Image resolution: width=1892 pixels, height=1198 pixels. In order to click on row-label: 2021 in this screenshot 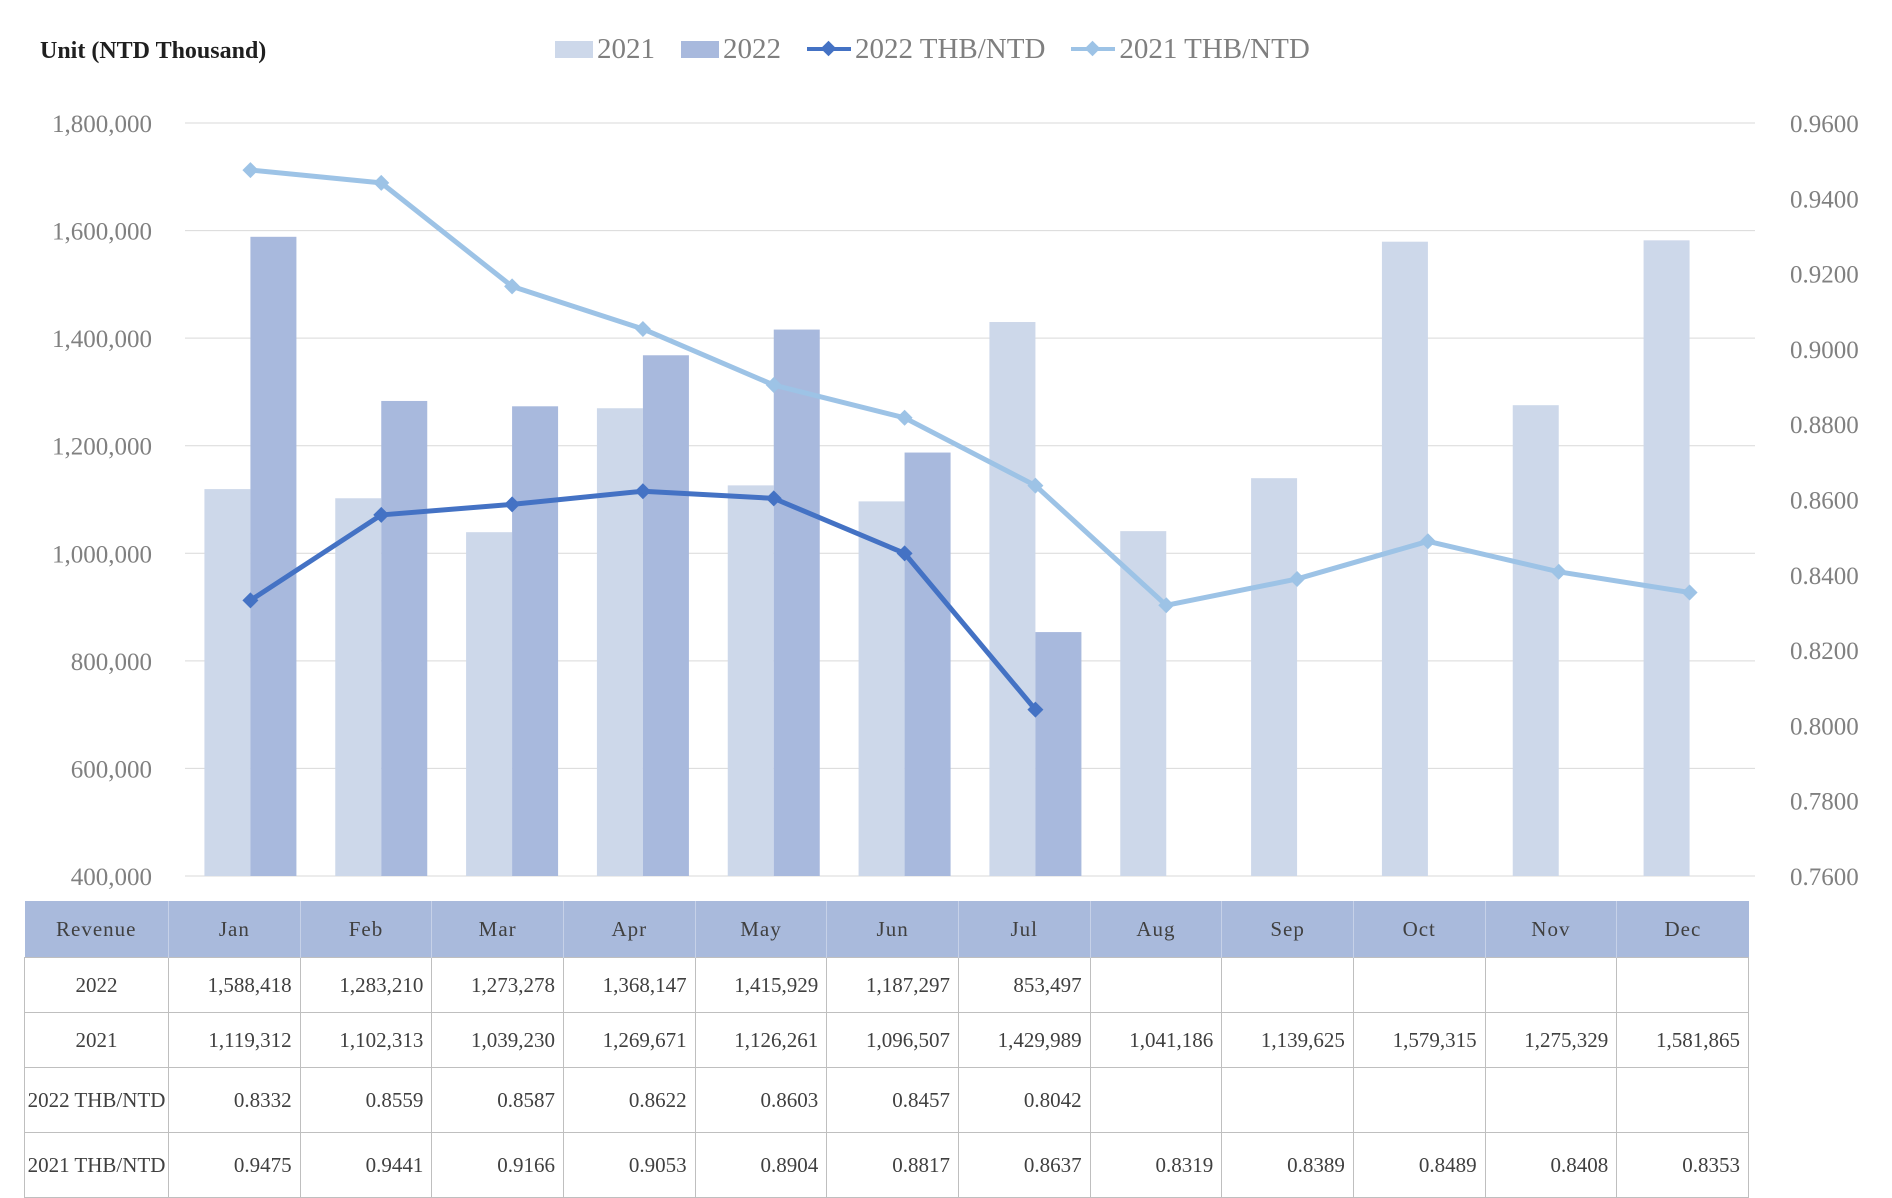, I will do `click(96, 1040)`.